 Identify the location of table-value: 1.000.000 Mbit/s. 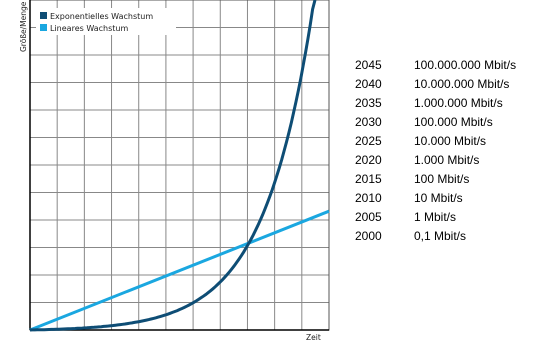
(458, 103).